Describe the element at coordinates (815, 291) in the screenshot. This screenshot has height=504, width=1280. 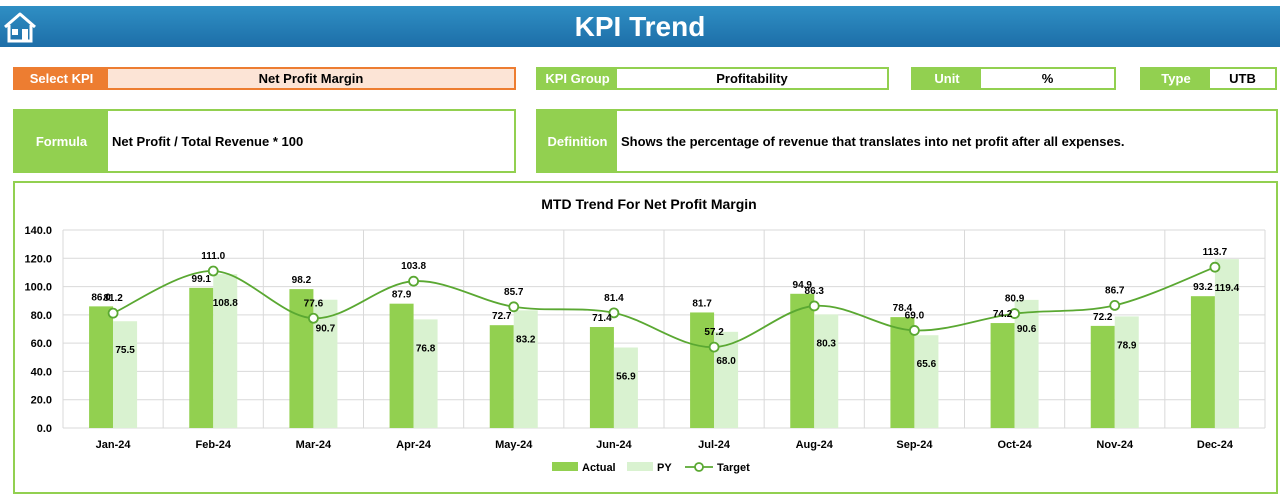
I see `label-target: 86.3` at that location.